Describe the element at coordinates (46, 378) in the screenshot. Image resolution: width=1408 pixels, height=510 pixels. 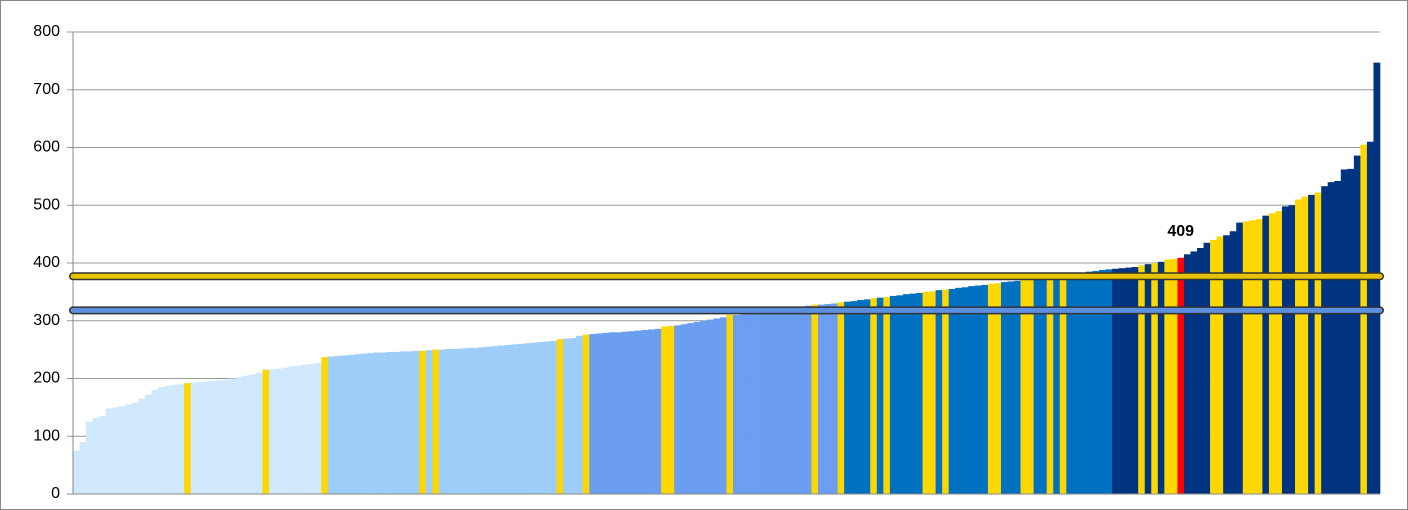
I see `y-tick-label: 200` at that location.